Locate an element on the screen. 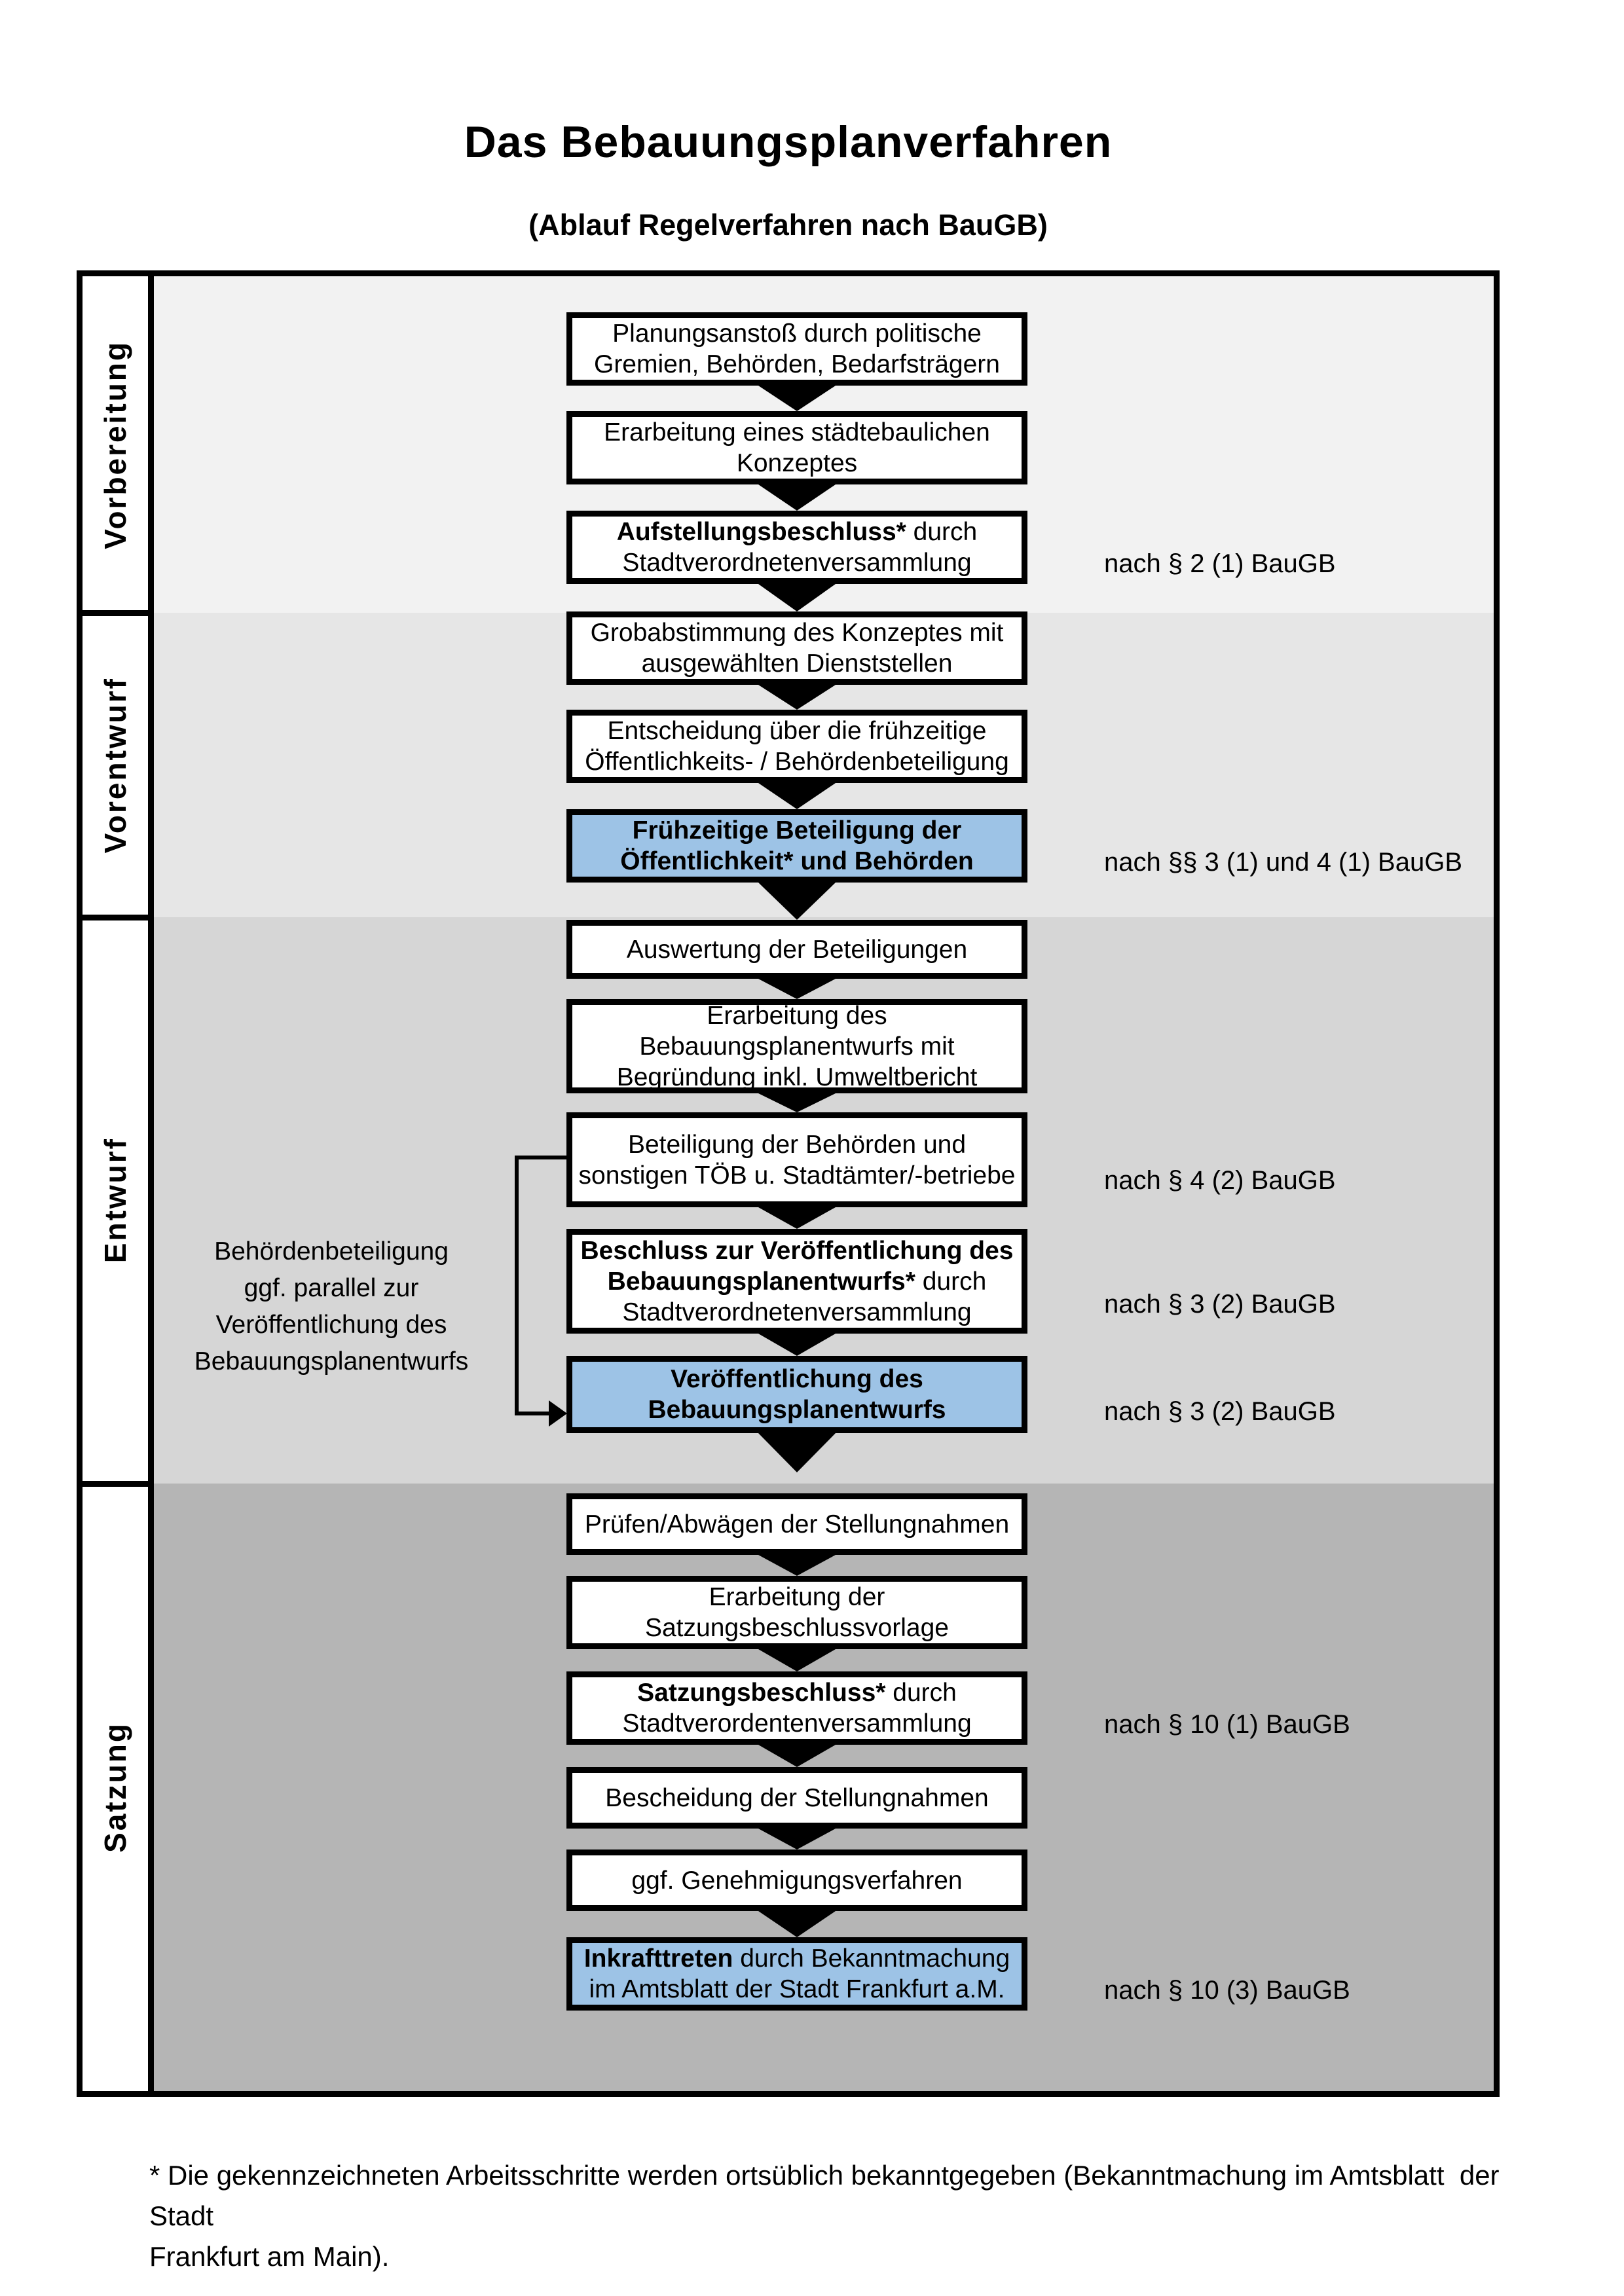 This screenshot has height=2296, width=1624. flow-step: Erarbeitung der Satzungsbeschlussvorlage is located at coordinates (796, 1612).